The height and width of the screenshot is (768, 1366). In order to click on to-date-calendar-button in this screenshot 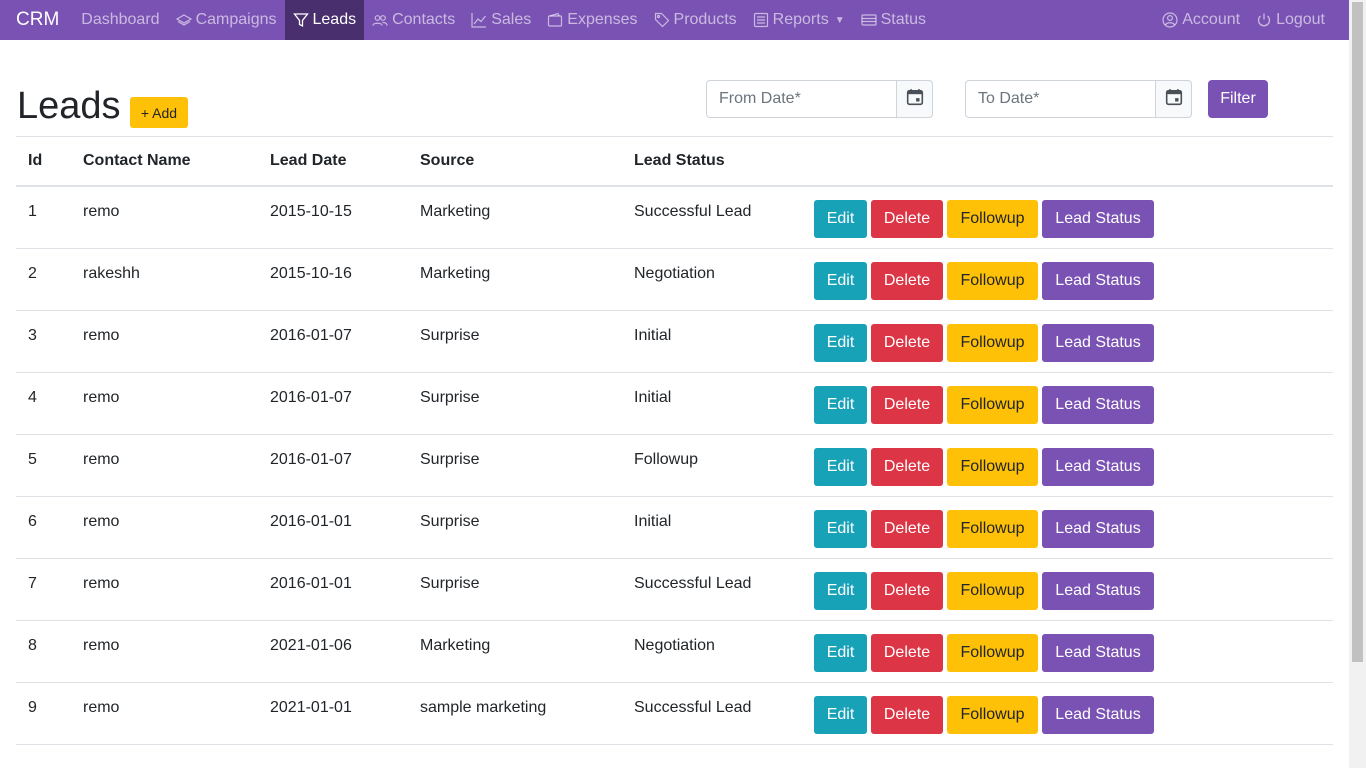, I will do `click(1173, 99)`.